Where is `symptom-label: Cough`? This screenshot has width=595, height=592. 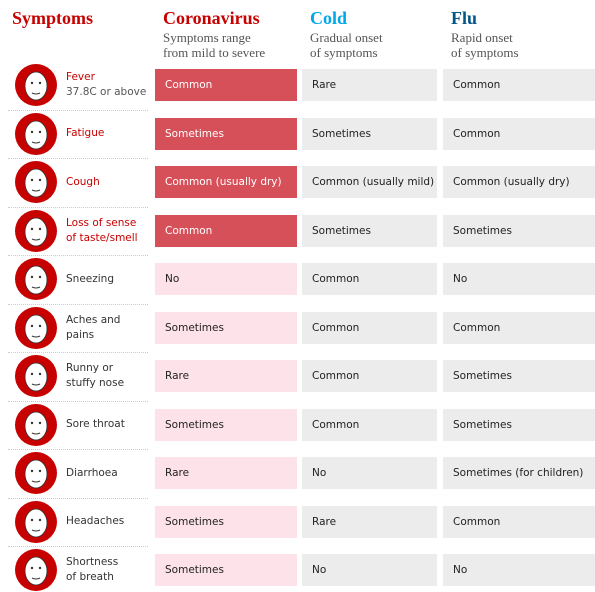 symptom-label: Cough is located at coordinates (83, 182).